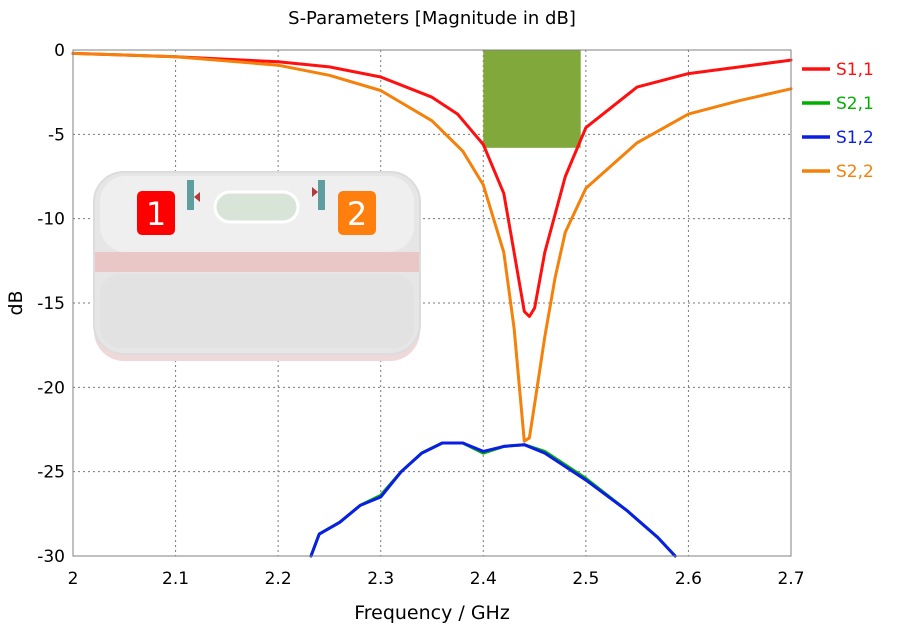  What do you see at coordinates (51, 473) in the screenshot?
I see `y-tick-label: -25` at bounding box center [51, 473].